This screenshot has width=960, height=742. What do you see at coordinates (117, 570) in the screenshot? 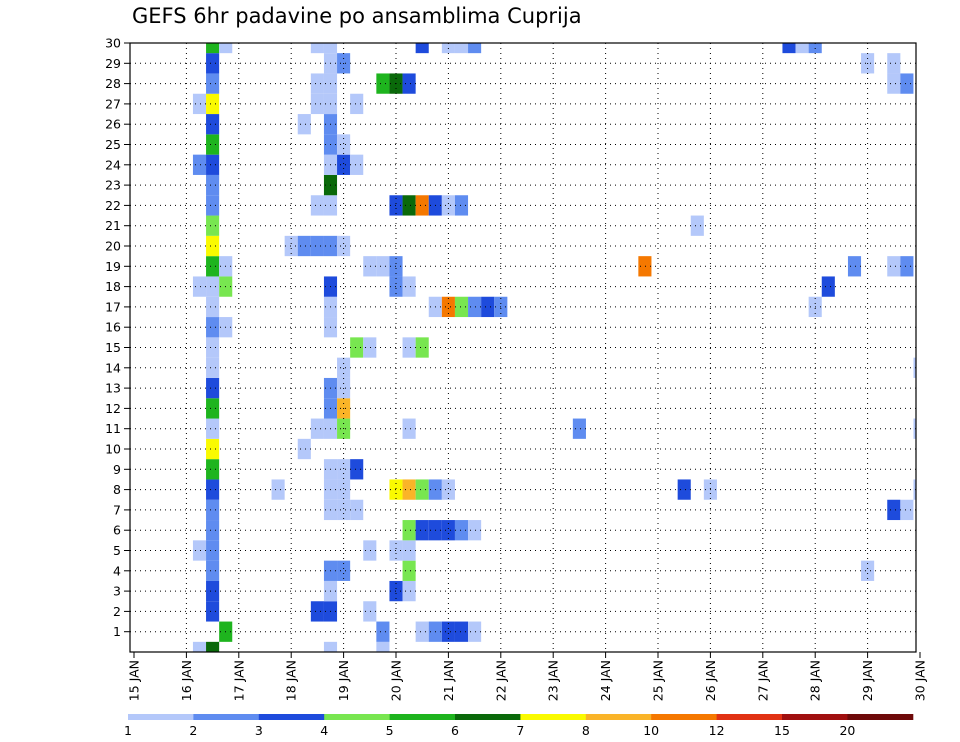
I see `y-tick-label: 4` at bounding box center [117, 570].